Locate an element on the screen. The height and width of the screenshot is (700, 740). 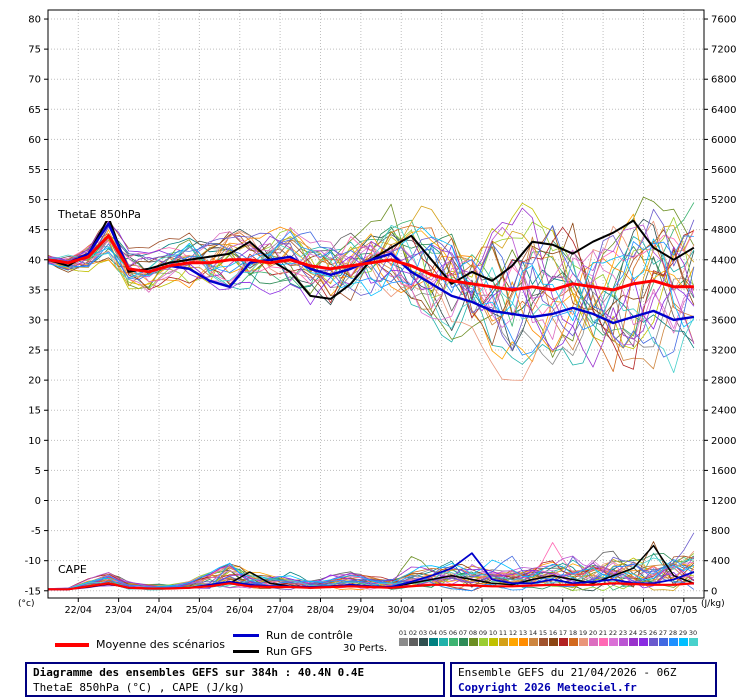
pert-swatch-col: 05 is located at coordinates (443, 637).